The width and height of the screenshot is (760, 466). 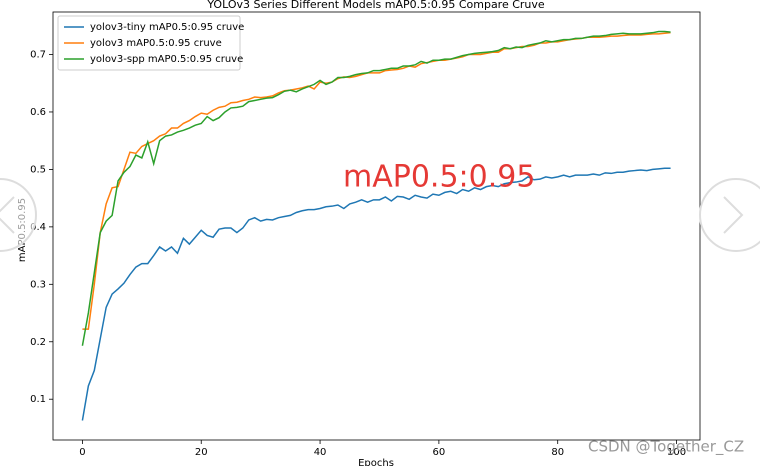 I want to click on y-tick-label: 0.7, so click(x=38, y=55).